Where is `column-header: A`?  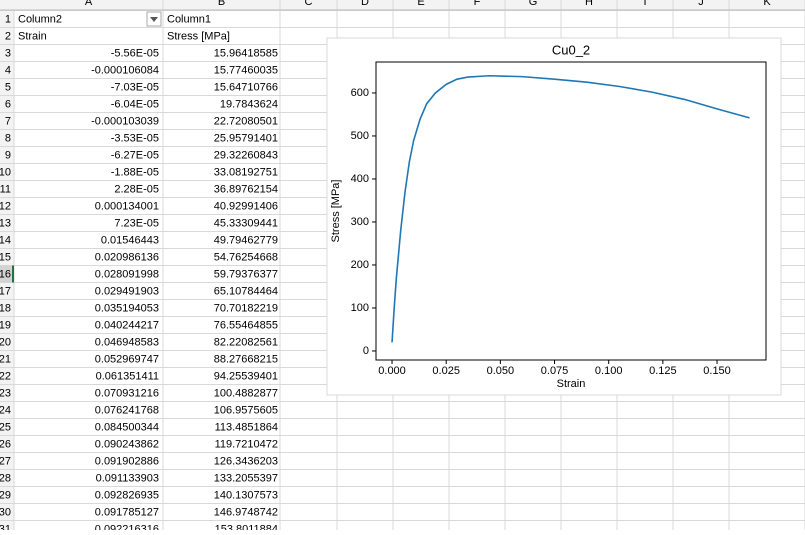
column-header: A is located at coordinates (89, 4).